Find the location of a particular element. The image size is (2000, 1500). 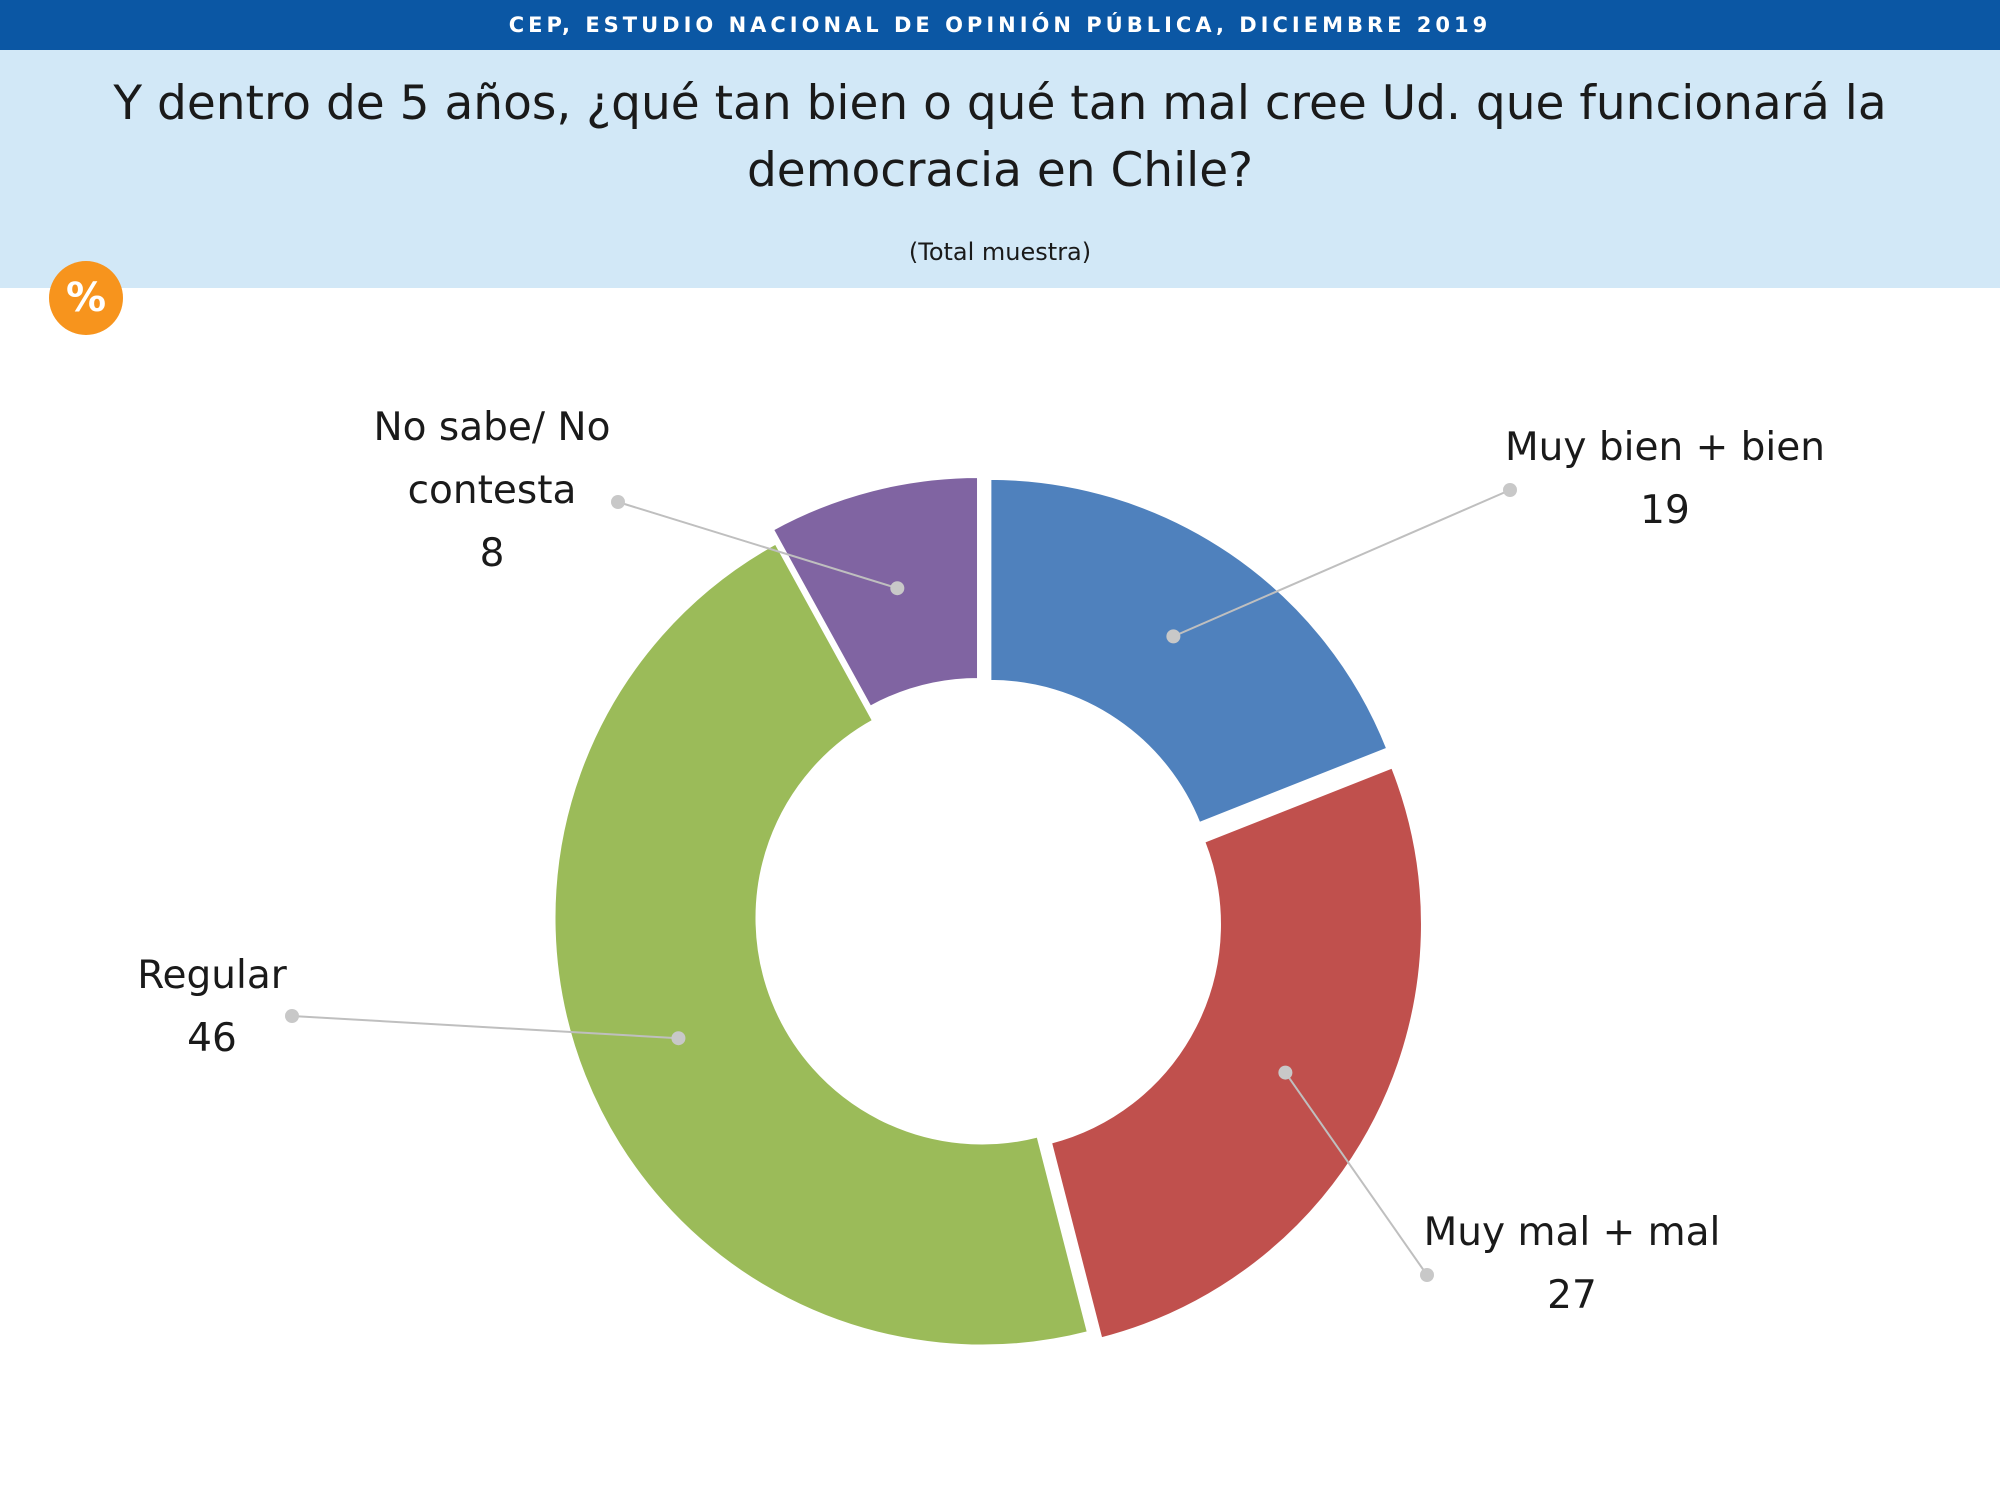

label-regular-line-0: Regular is located at coordinates (212, 975).